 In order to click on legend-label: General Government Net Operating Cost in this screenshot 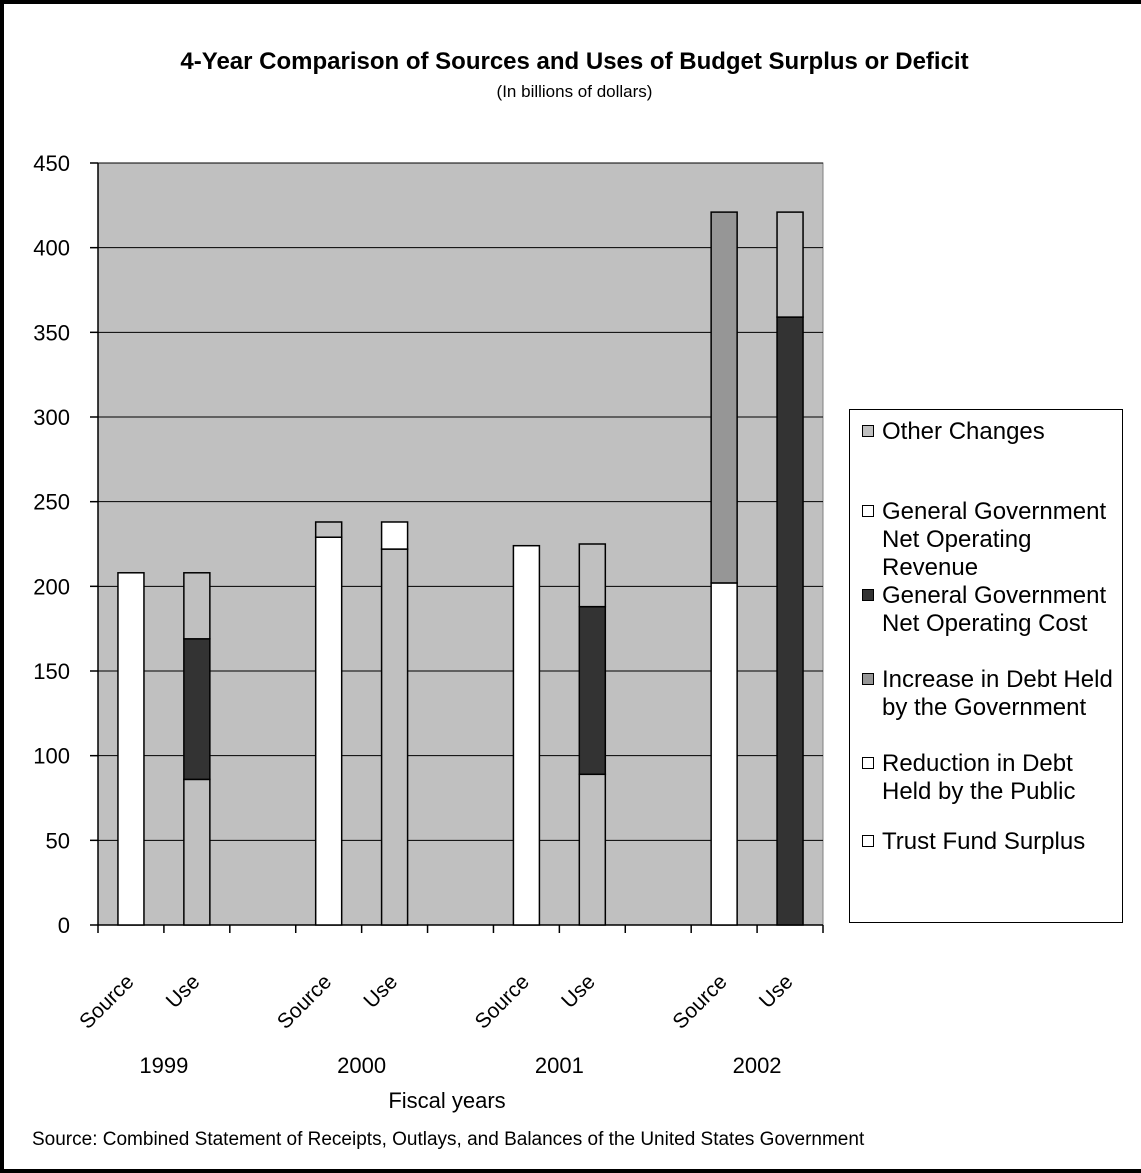, I will do `click(994, 609)`.